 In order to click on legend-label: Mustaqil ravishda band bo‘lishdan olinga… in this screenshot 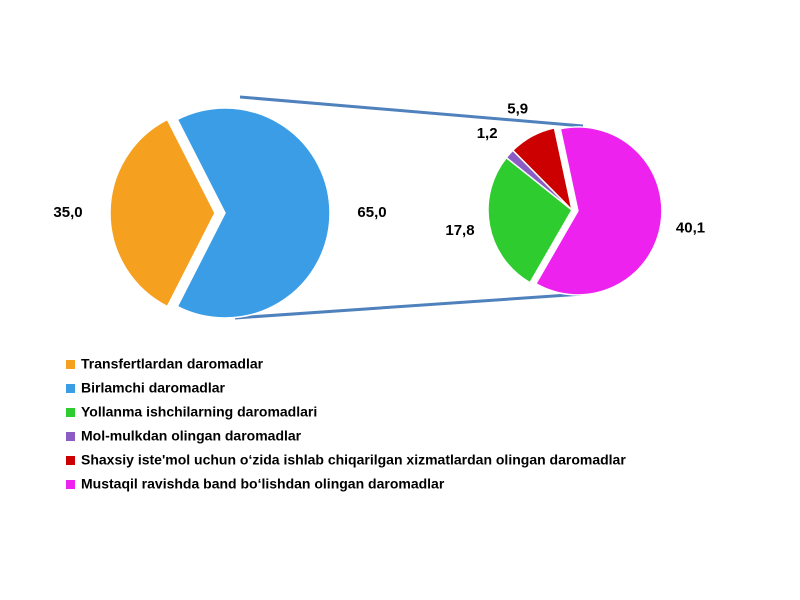, I will do `click(263, 484)`.